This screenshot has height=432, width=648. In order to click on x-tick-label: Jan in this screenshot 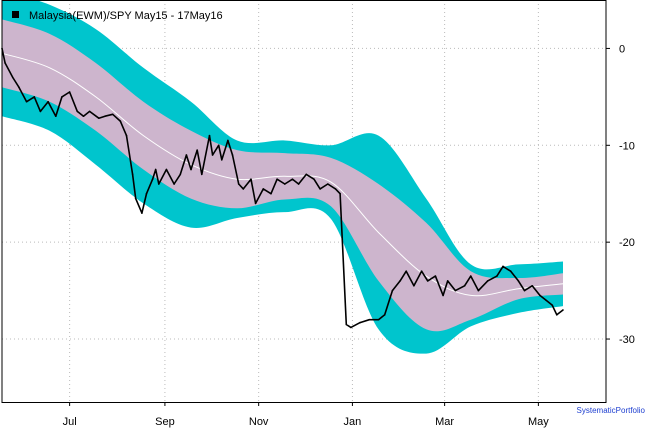, I will do `click(353, 422)`.